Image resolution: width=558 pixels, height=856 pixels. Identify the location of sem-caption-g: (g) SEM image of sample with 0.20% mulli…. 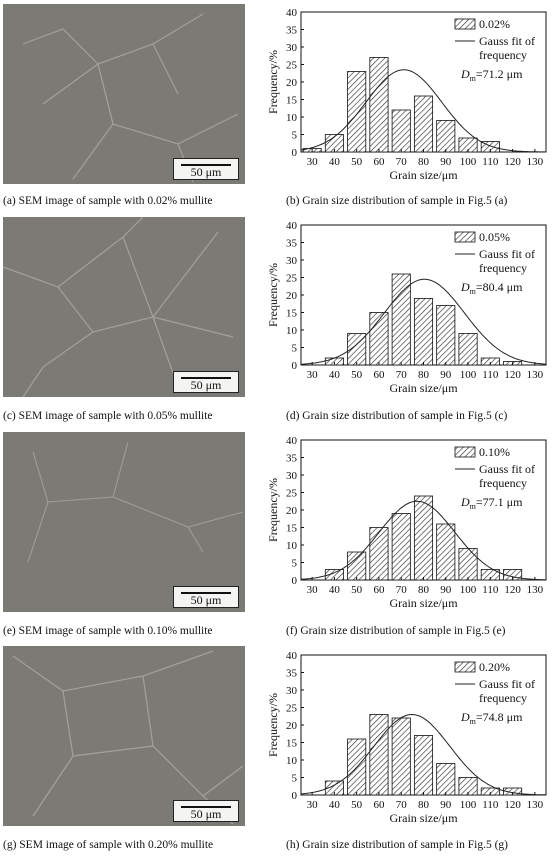
(108, 845).